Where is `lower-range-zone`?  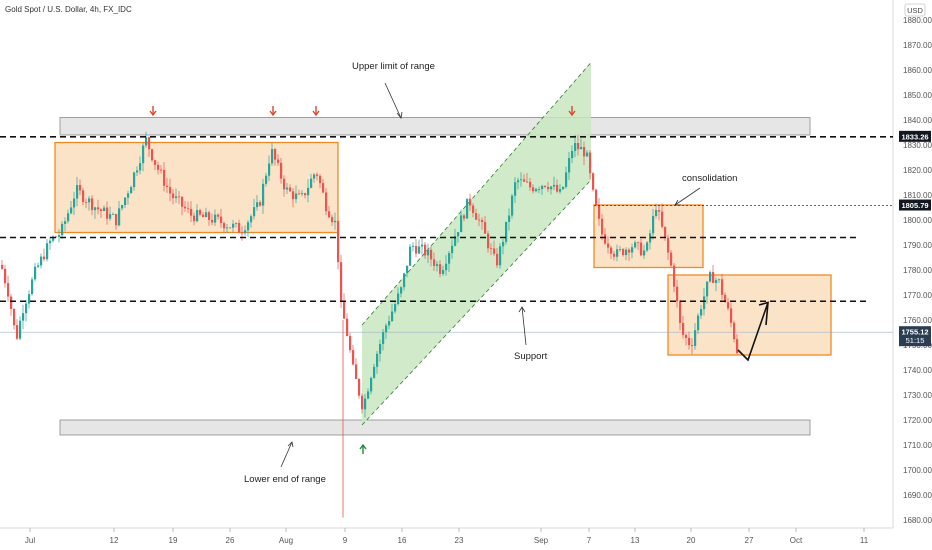 lower-range-zone is located at coordinates (435, 427).